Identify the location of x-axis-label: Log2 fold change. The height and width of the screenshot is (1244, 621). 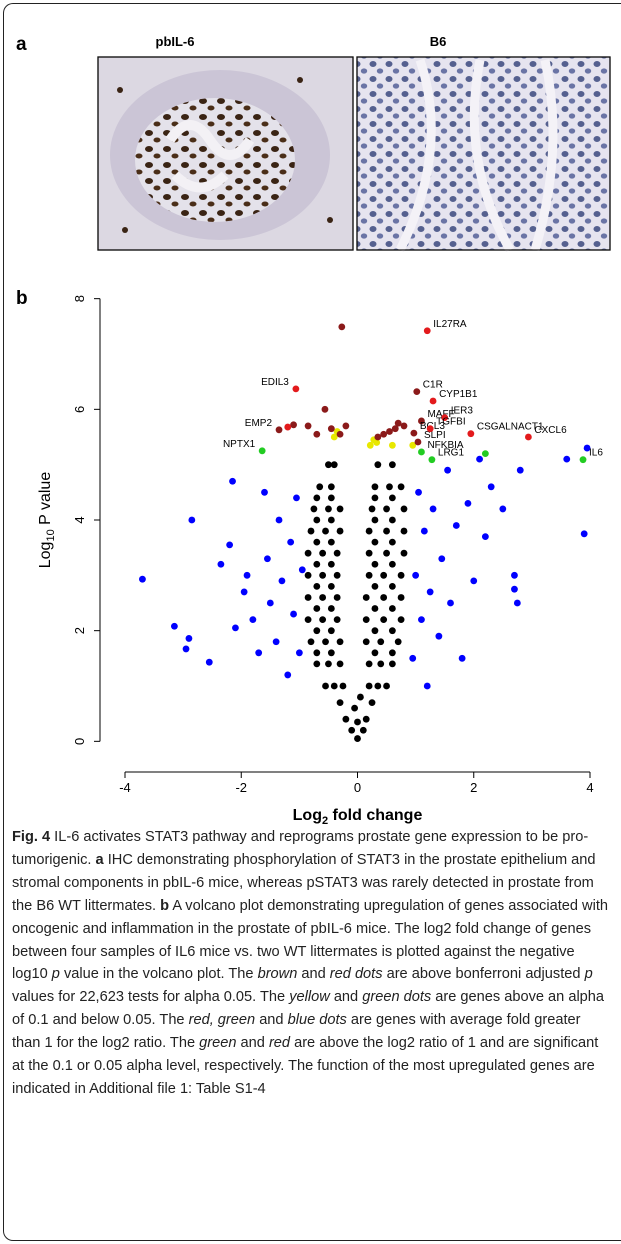
(358, 816).